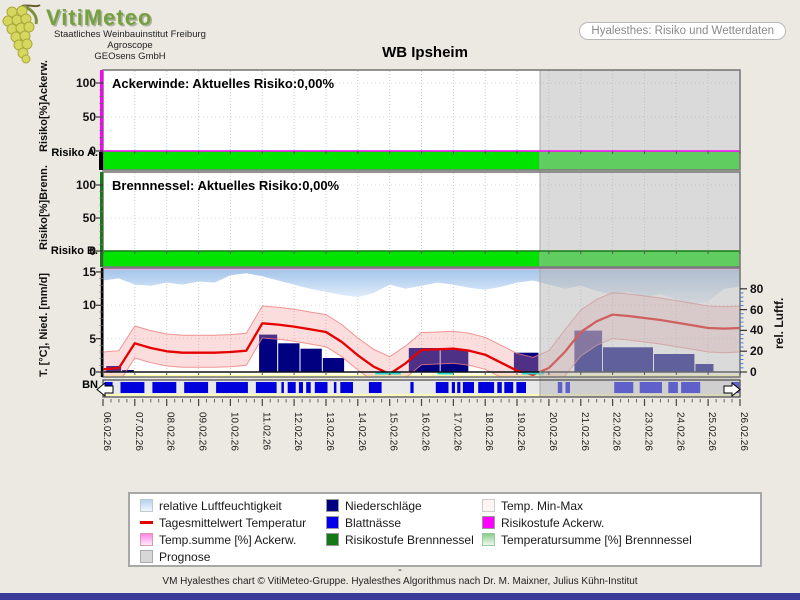 The height and width of the screenshot is (600, 800). What do you see at coordinates (228, 539) in the screenshot?
I see `legend-label: Temp.summe [%] Ackerw.` at bounding box center [228, 539].